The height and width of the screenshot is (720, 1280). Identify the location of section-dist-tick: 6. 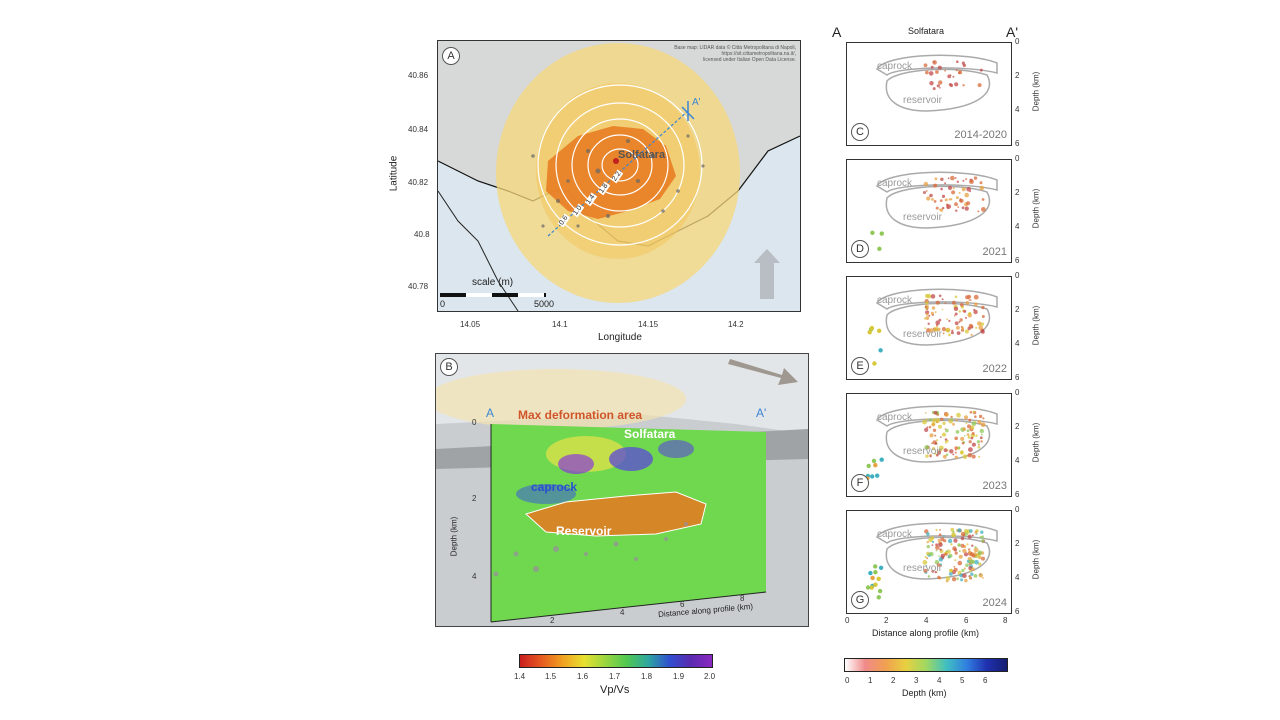
(682, 604).